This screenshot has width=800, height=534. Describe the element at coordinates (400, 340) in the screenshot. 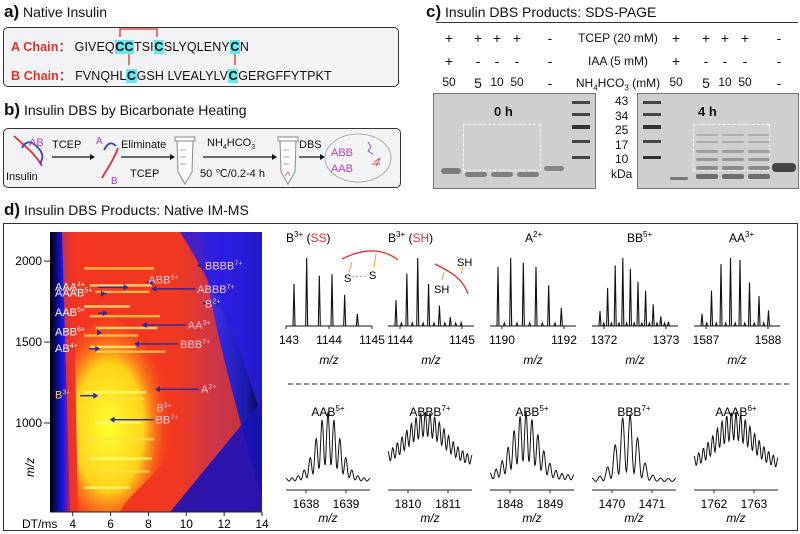

I see `spectrum-tick-label: 1144` at that location.